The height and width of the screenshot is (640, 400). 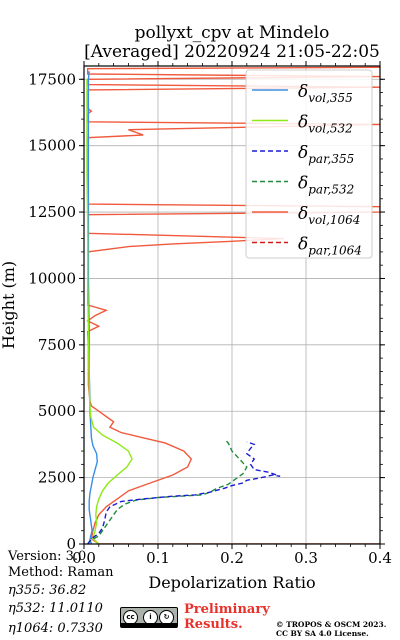 What do you see at coordinates (331, 624) in the screenshot?
I see `copyright-line-1: © TROPOS & OSCM 2023.` at bounding box center [331, 624].